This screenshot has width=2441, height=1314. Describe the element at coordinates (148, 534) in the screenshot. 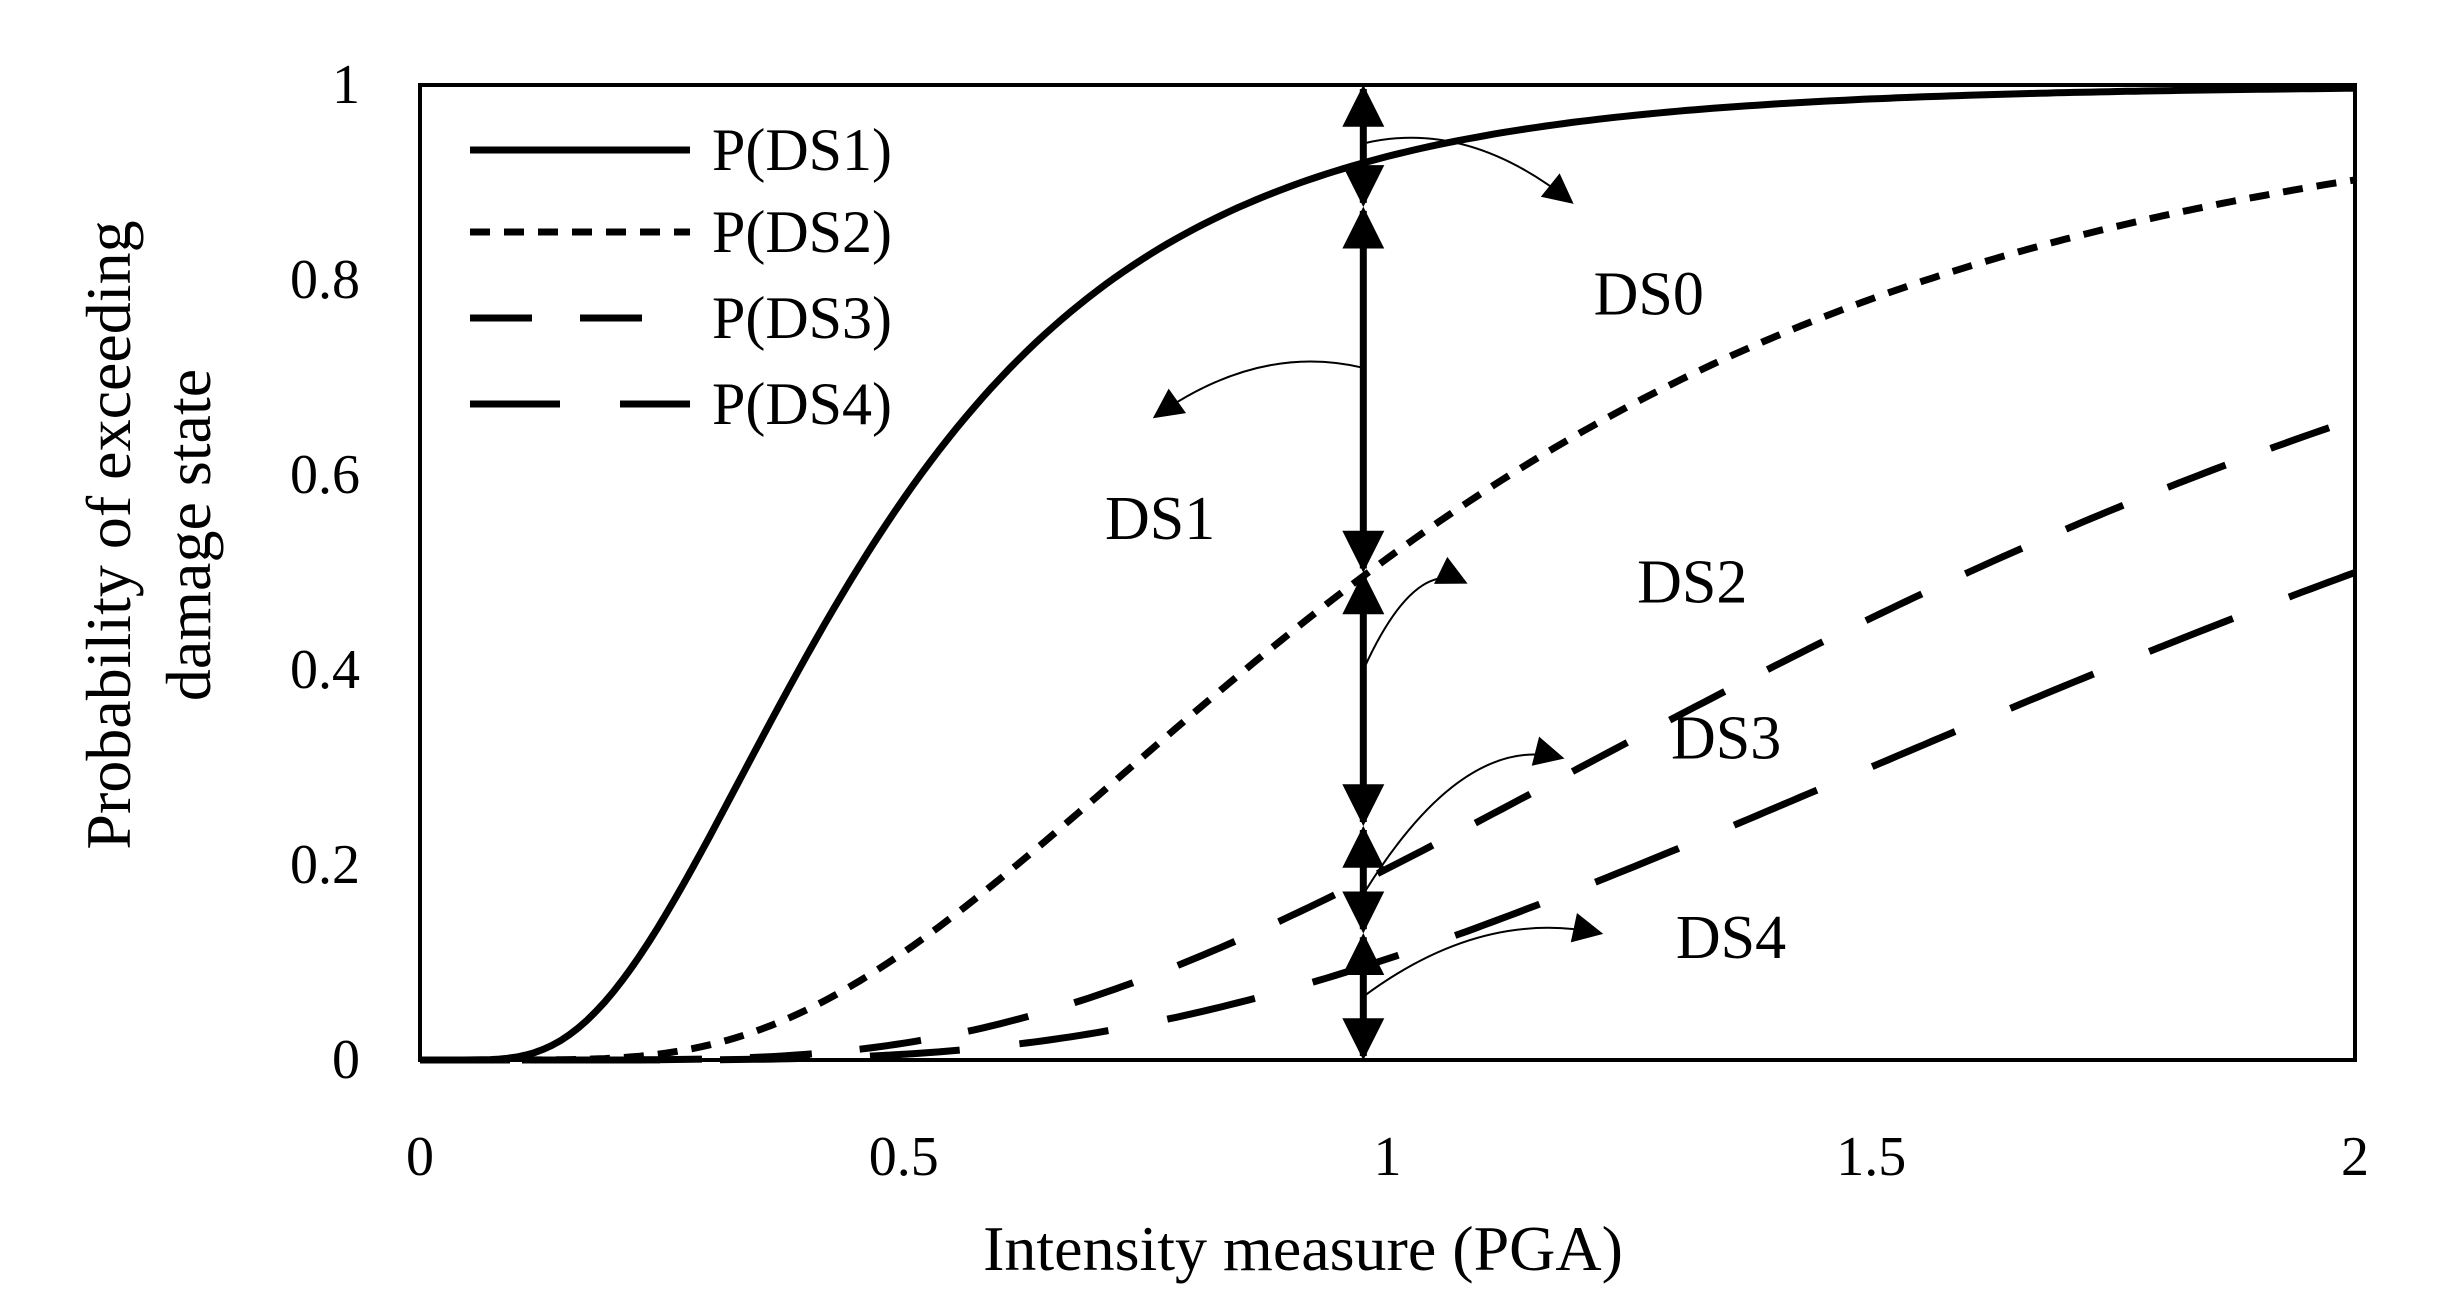

I see `y-axis-title: Probability of exceeding damage state` at that location.